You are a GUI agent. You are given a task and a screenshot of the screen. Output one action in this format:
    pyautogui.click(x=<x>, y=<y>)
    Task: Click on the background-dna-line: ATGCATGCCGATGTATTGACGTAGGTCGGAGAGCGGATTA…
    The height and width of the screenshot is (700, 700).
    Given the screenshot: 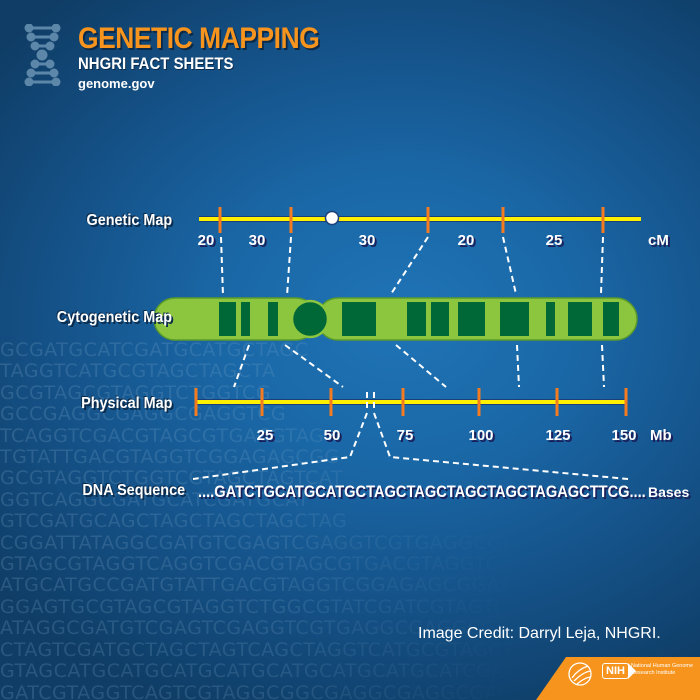 What is the action you would take?
    pyautogui.click(x=328, y=585)
    